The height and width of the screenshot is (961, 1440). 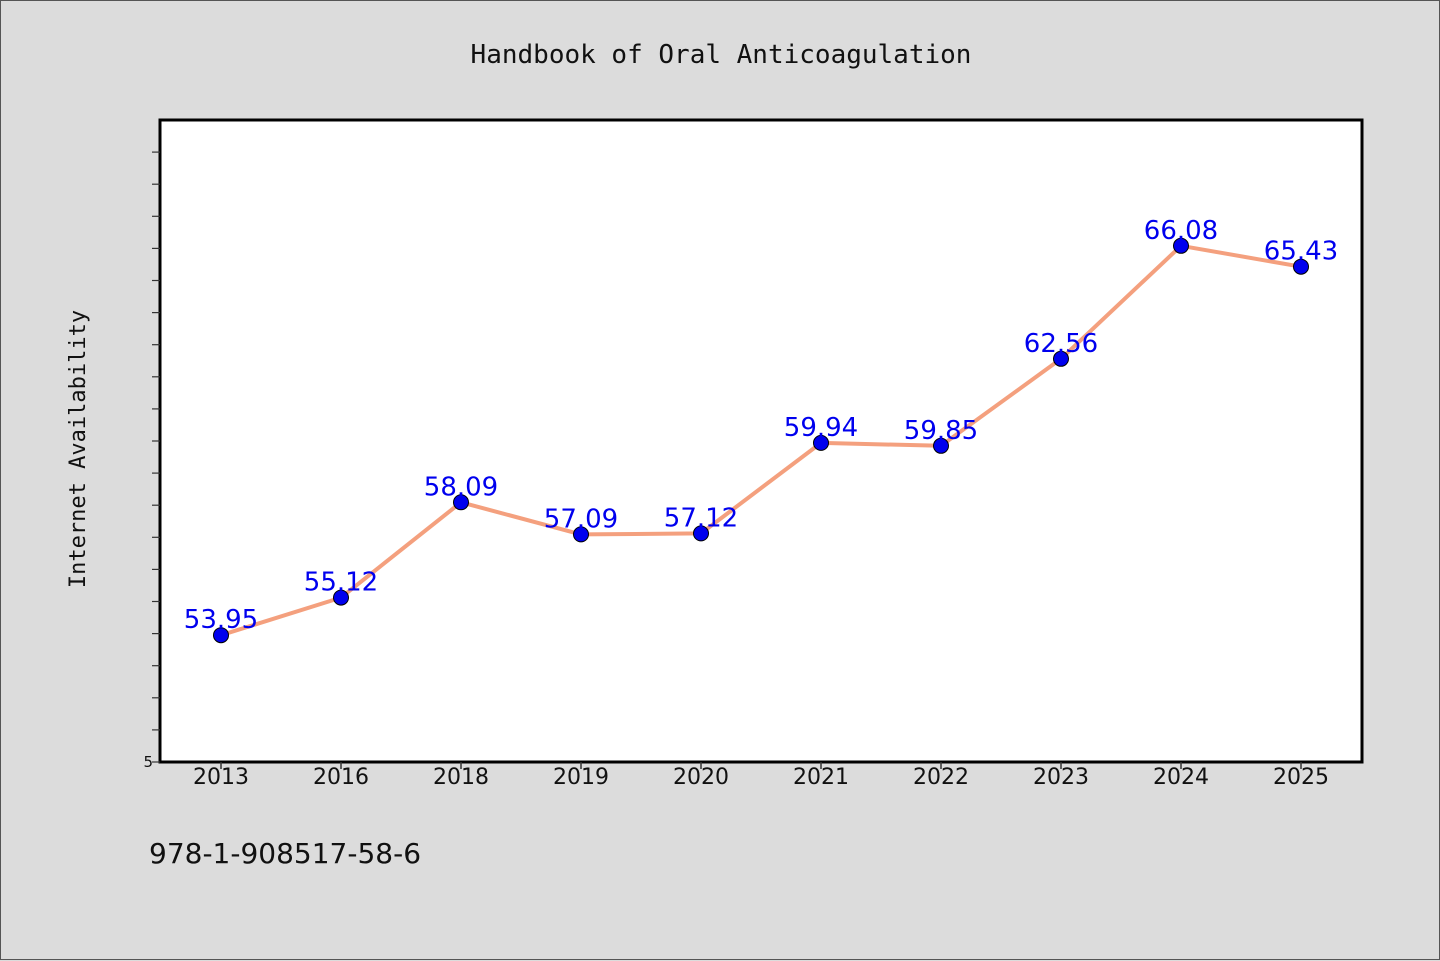 I want to click on x-tick-label: 2013, so click(x=221, y=777).